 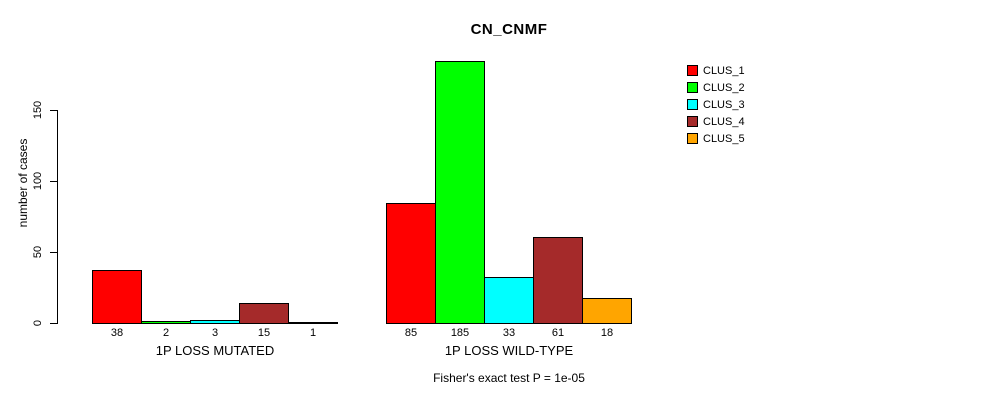 I want to click on bar-value-label: 38, so click(x=117, y=333).